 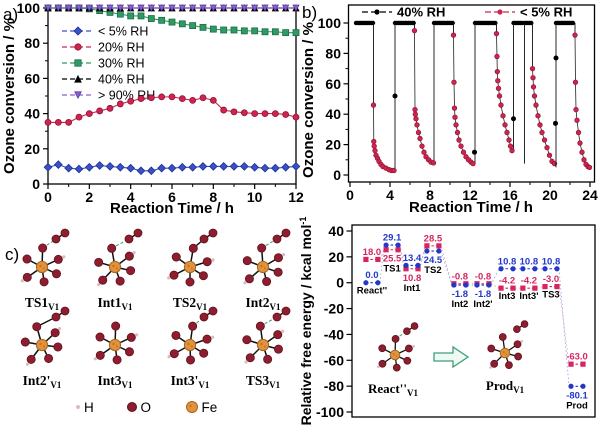 What do you see at coordinates (433, 254) in the screenshot?
I see `energy-level-TS2: 24.5 28.5 TS2` at bounding box center [433, 254].